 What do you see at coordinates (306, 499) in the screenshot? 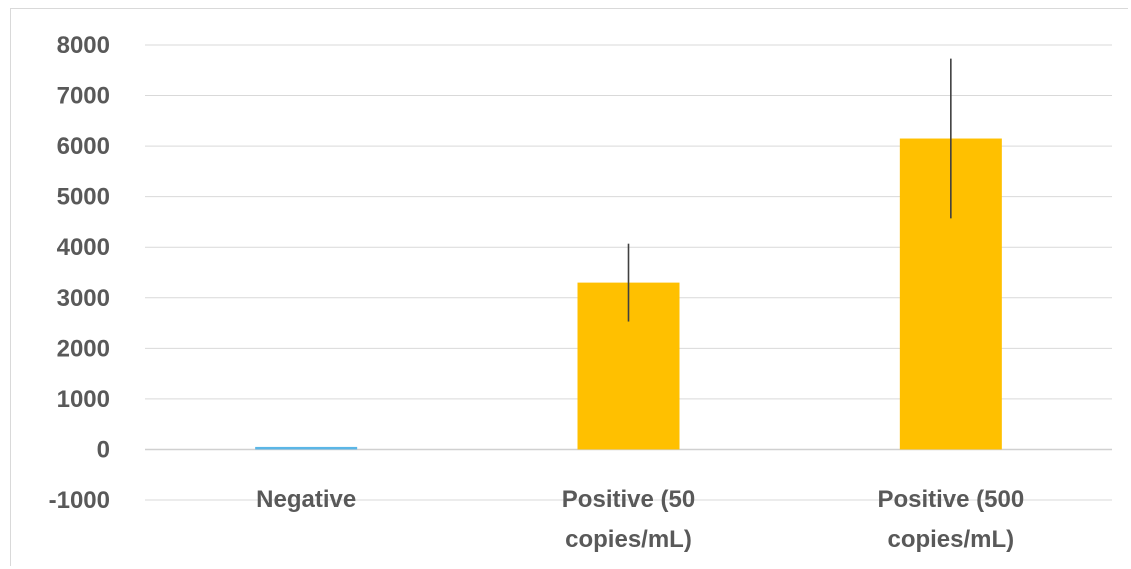
I see `x-category-label: Negative` at bounding box center [306, 499].